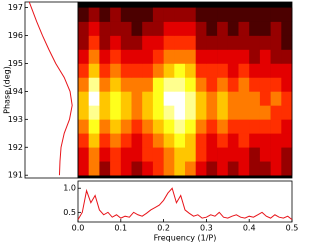  What do you see at coordinates (69, 188) in the screenshot?
I see `y-tick-label: 1.0` at bounding box center [69, 188].